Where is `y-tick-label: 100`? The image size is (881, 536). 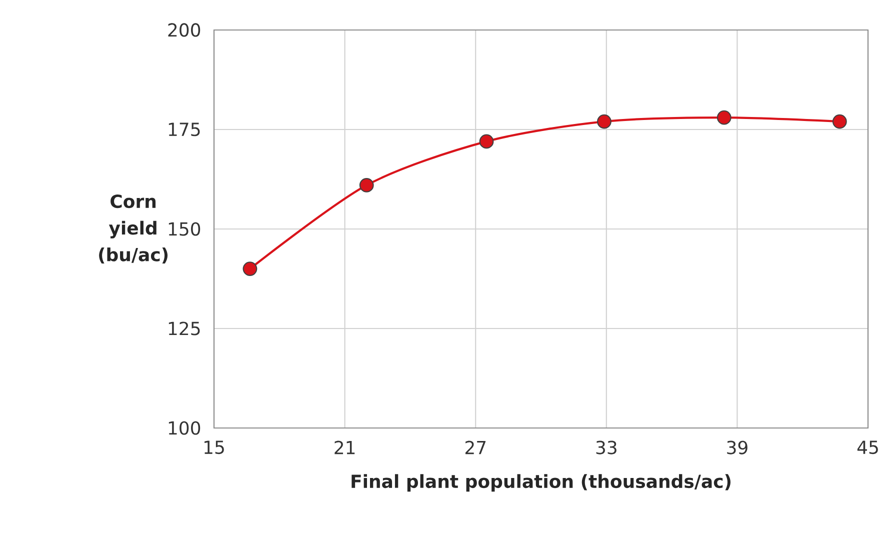
y-tick-label: 100 is located at coordinates (184, 428).